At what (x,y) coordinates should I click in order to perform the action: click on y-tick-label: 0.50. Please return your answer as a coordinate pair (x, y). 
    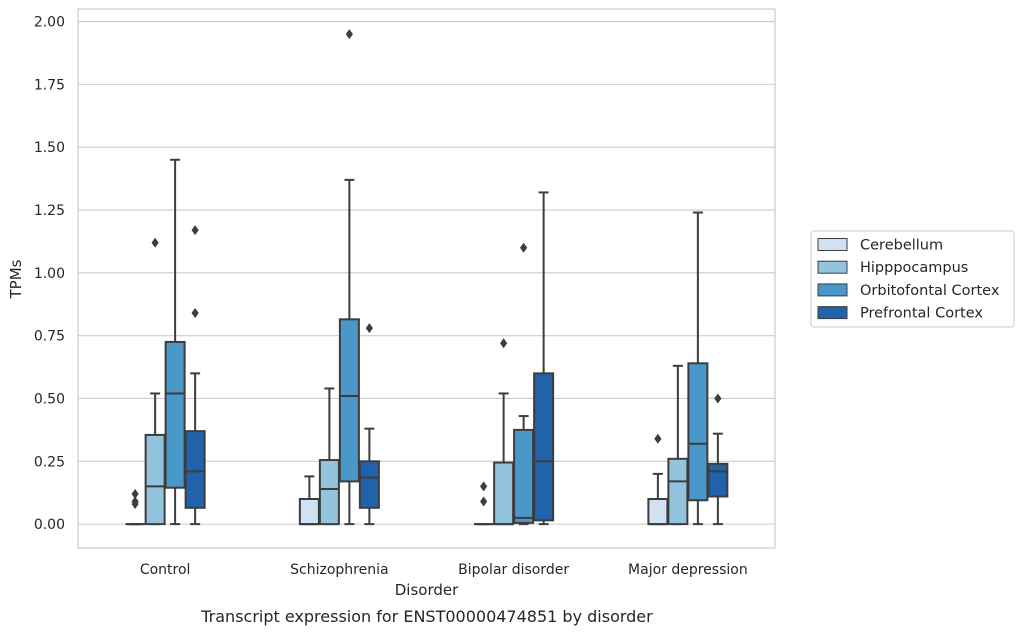
    Looking at the image, I should click on (49, 399).